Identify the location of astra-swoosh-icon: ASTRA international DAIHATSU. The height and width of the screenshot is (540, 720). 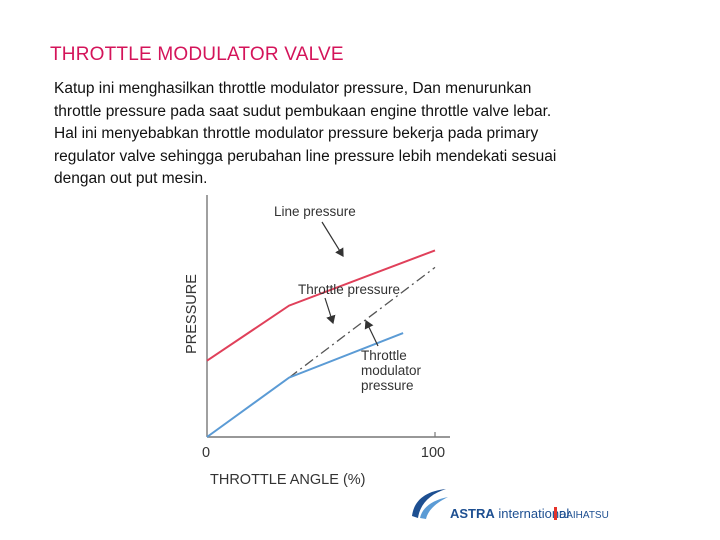
(510, 505).